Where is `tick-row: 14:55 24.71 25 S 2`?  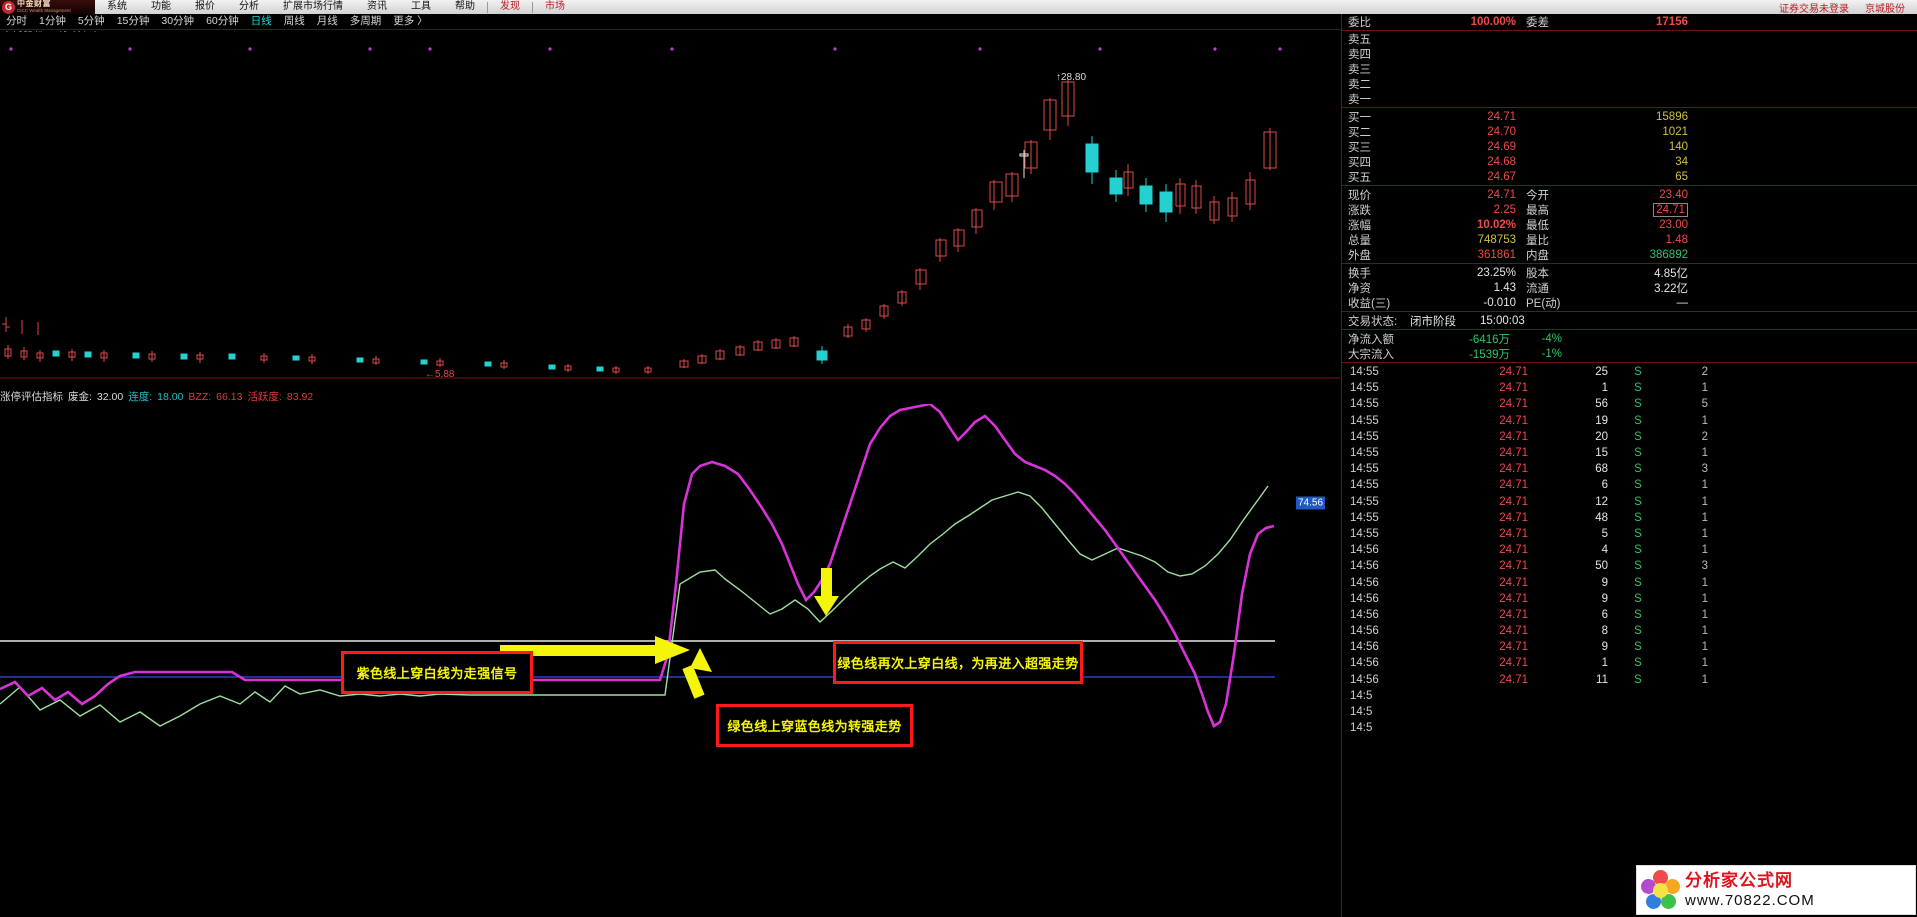 tick-row: 14:55 24.71 25 S 2 is located at coordinates (1629, 372).